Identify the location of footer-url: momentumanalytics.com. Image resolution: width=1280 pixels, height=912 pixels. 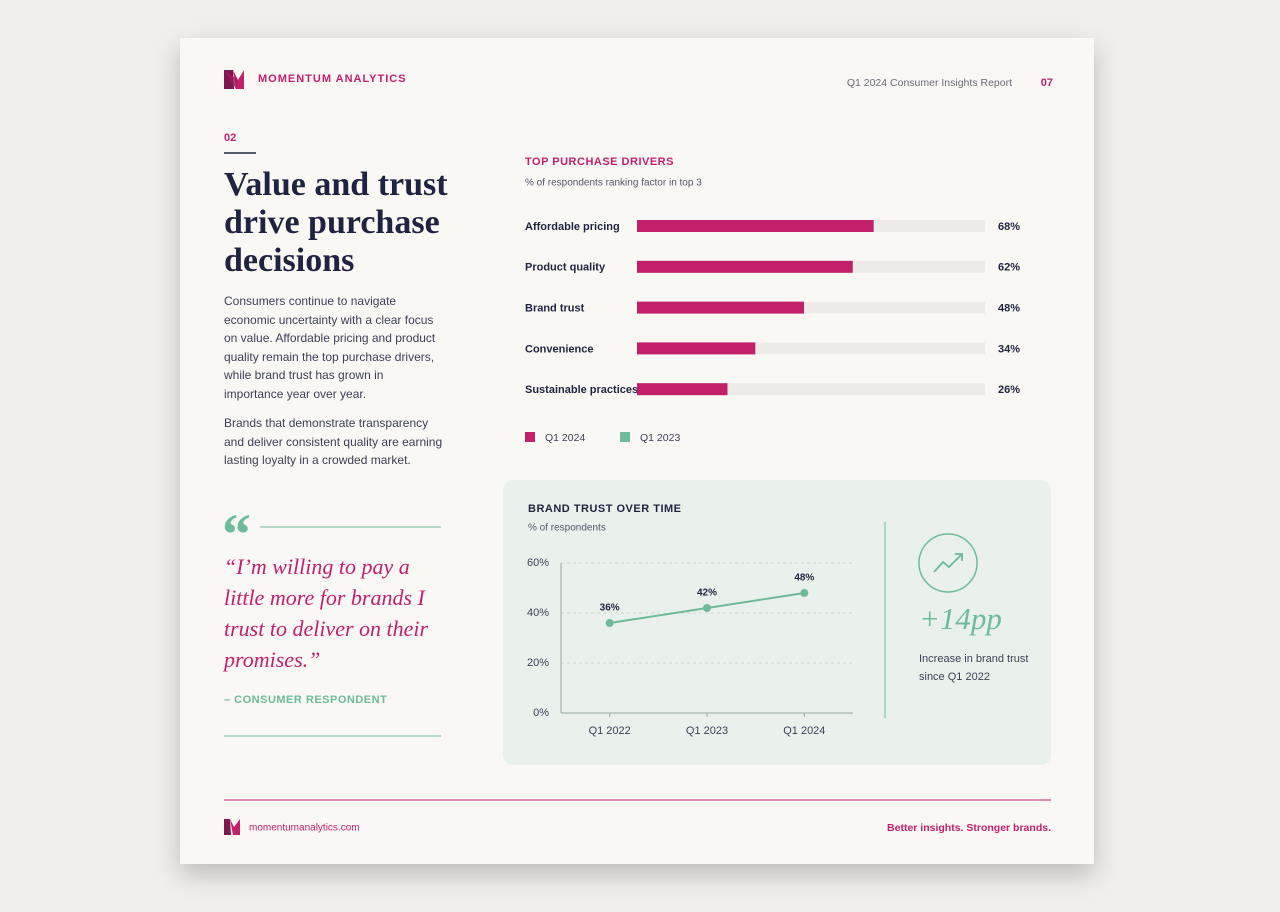
(304, 828).